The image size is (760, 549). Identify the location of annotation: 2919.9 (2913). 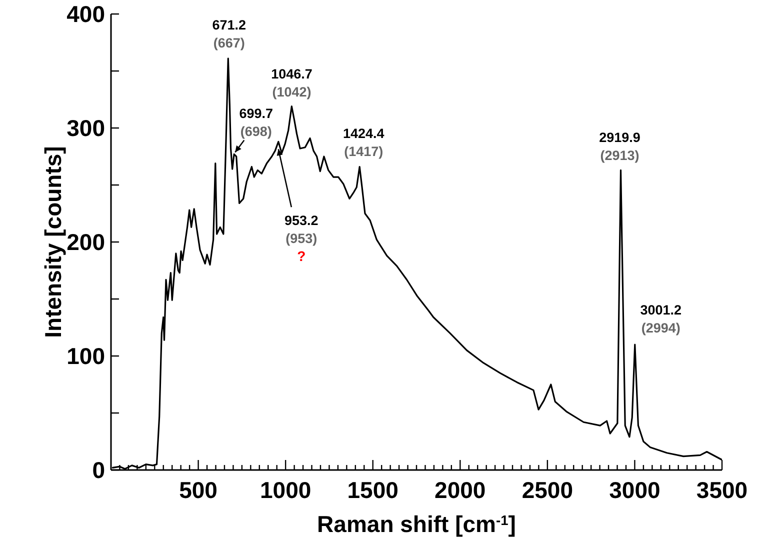
(619, 147).